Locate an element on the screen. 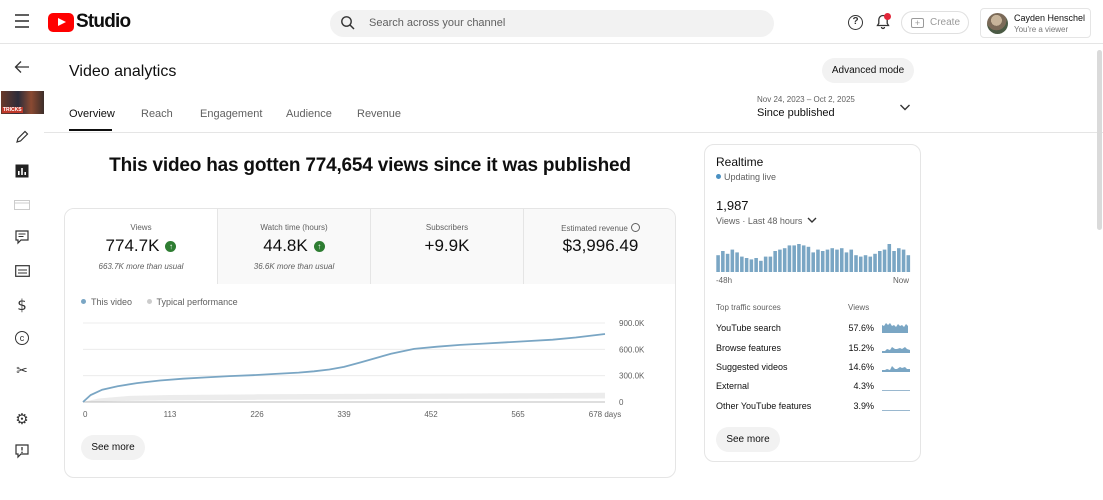 Image resolution: width=1103 pixels, height=500 pixels. metric-value: $3,996.49 is located at coordinates (600, 245).